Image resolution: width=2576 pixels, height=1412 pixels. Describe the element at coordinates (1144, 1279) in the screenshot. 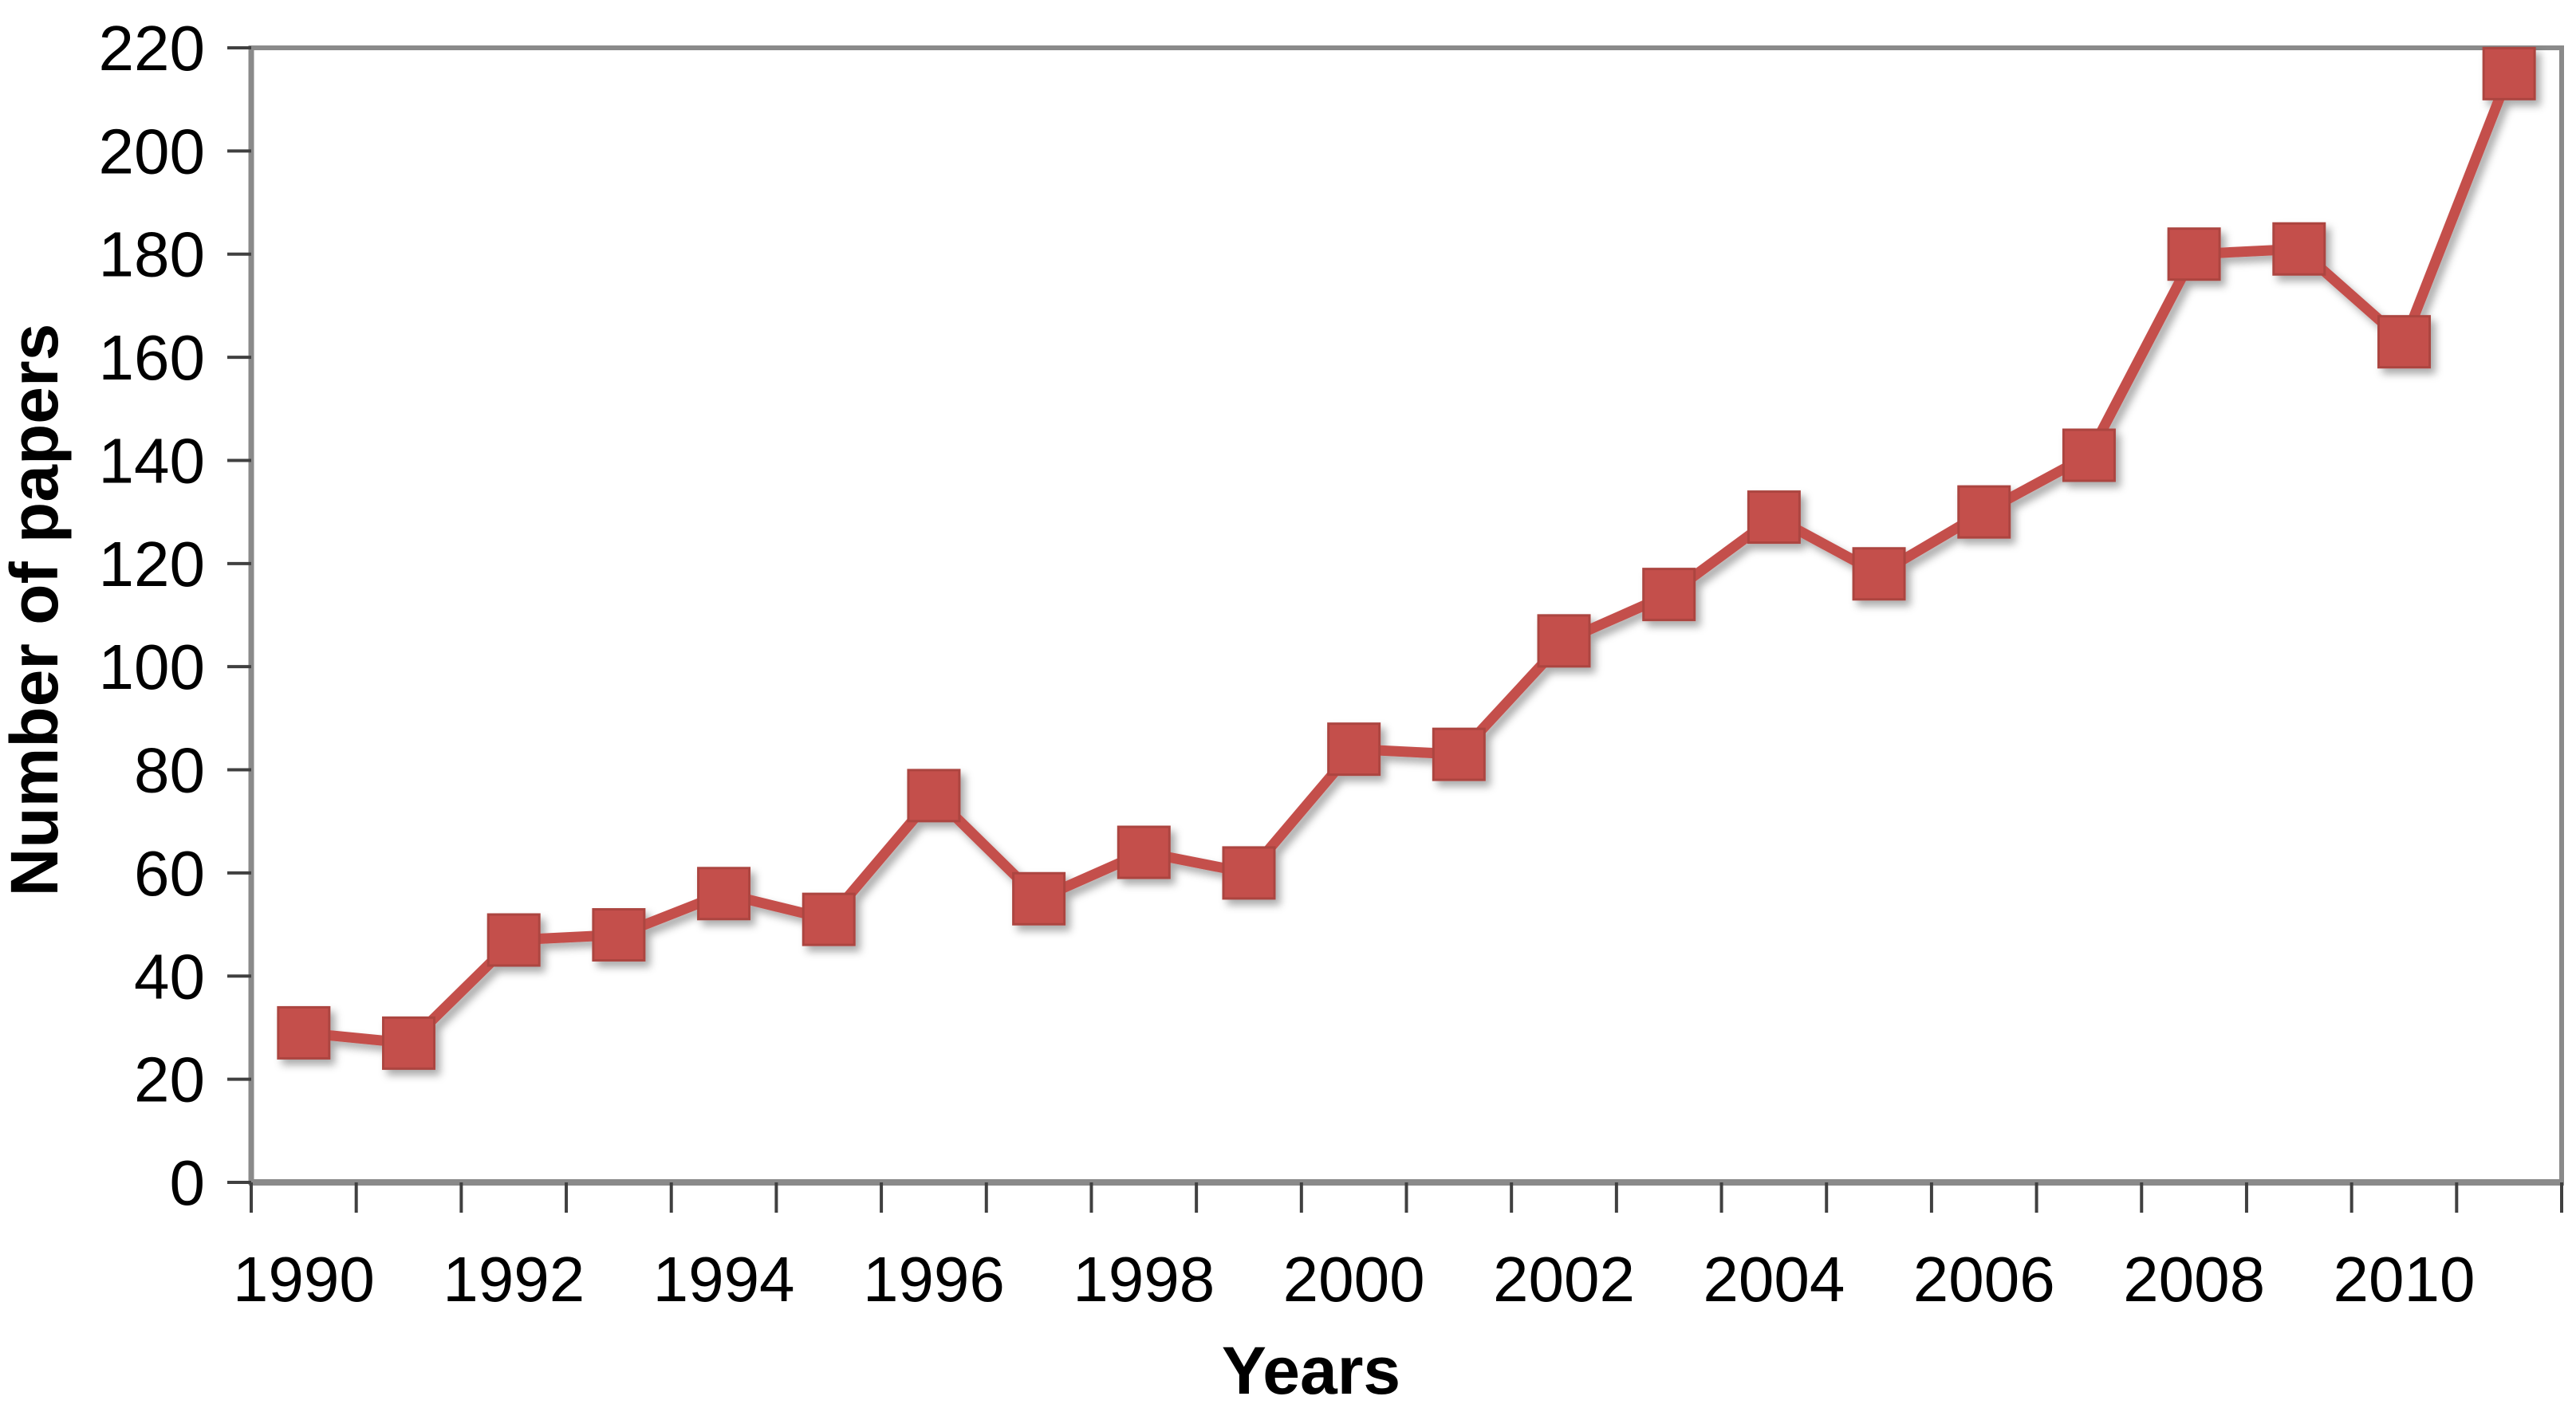

I see `x-tick-label: 1998` at that location.